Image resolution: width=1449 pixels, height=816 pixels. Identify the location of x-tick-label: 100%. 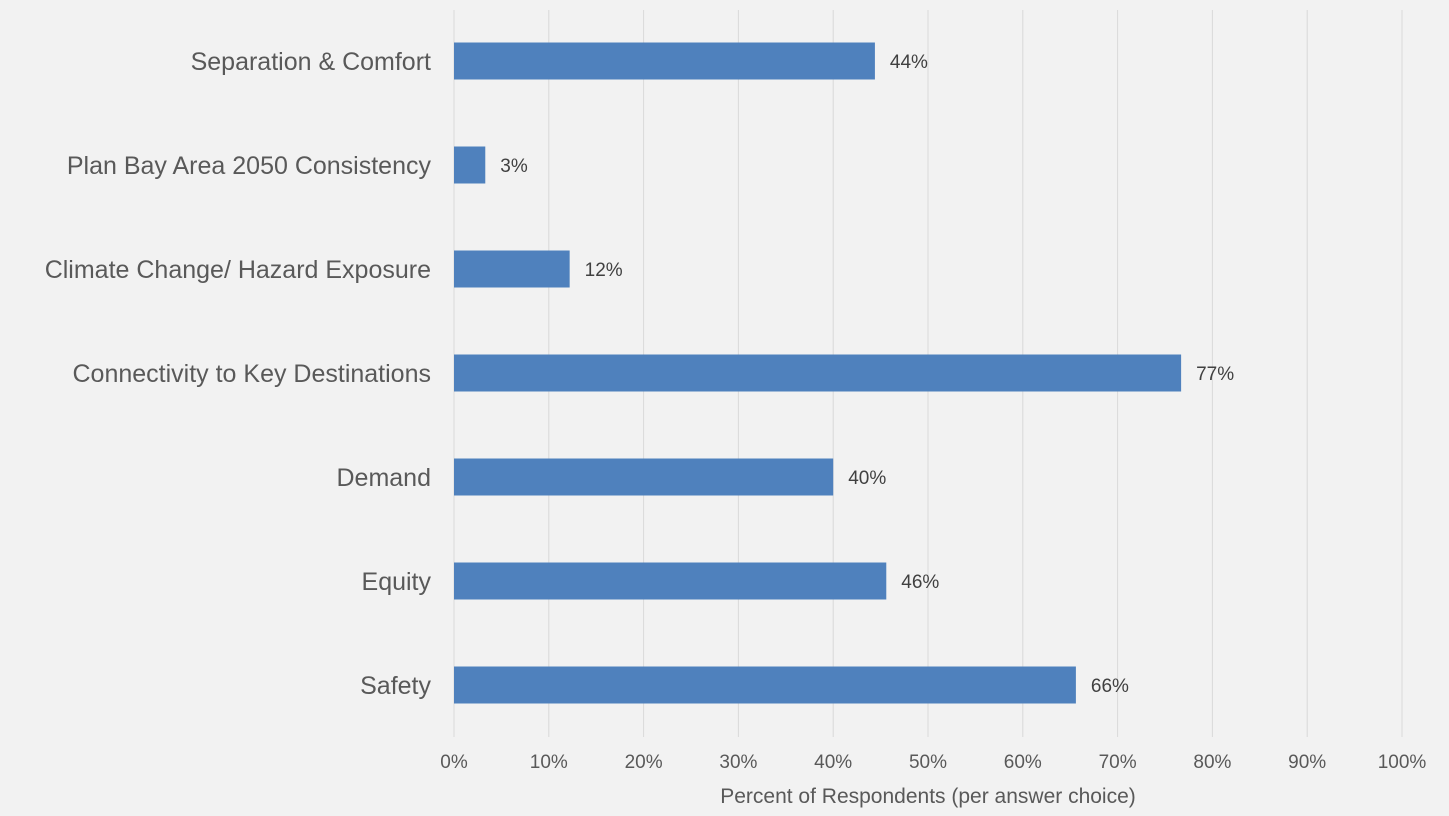
(1402, 762).